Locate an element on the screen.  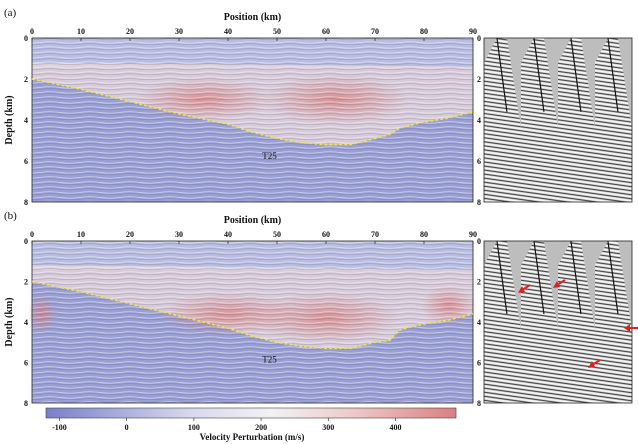
colorbar-tick-label: 200 is located at coordinates (261, 427).